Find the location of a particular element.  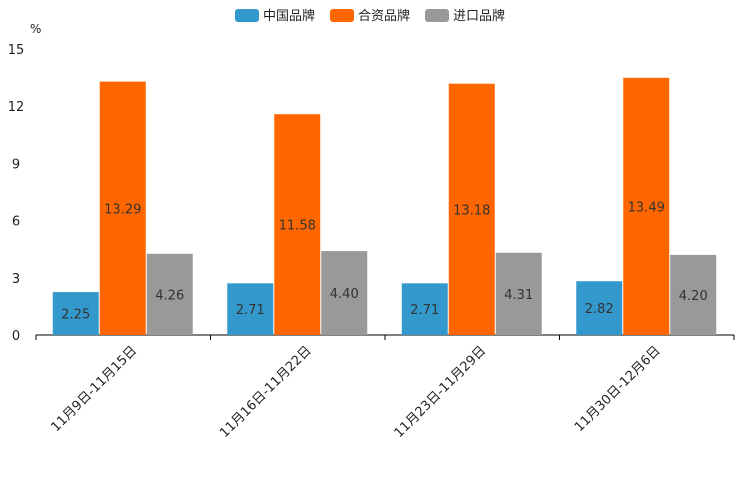

y-tick-label: 6 is located at coordinates (16, 222).